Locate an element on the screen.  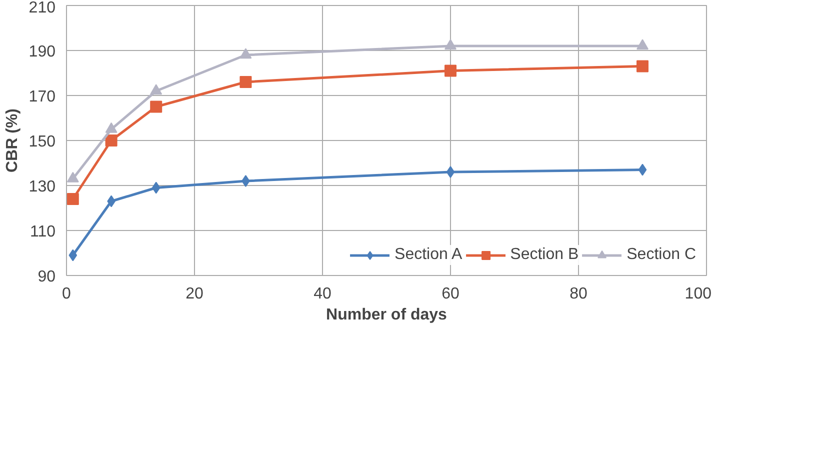
y-tick-label: 210 is located at coordinates (42, 8).